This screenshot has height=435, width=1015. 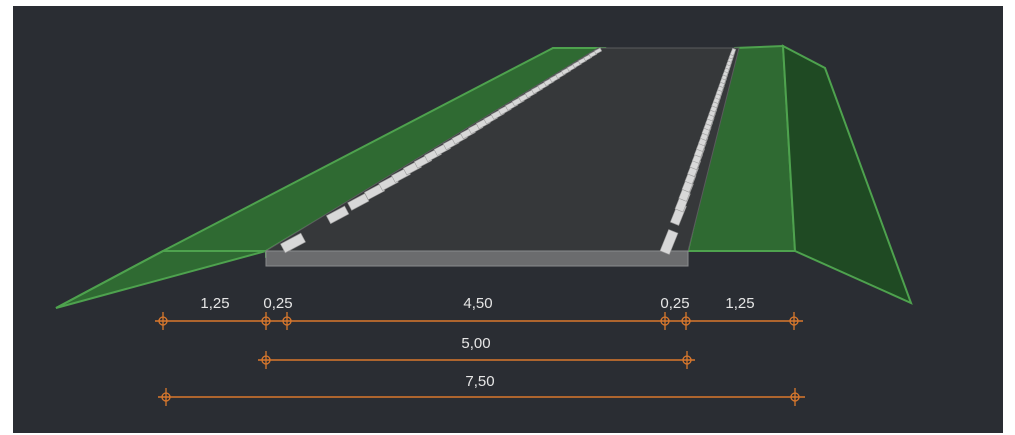 I want to click on dimension-label-paved-width: 5,00, so click(x=475, y=343).